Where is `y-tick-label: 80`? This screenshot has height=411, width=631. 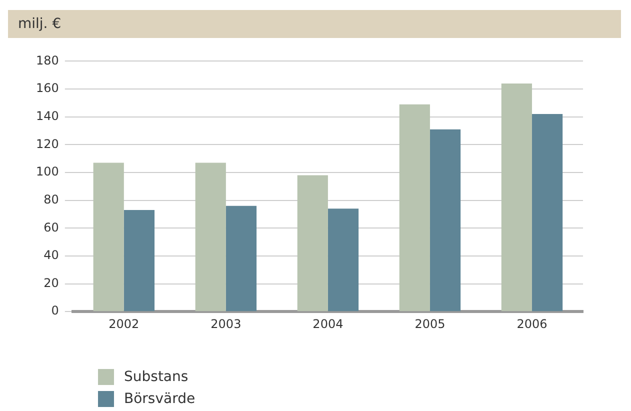 y-tick-label: 80 is located at coordinates (51, 199).